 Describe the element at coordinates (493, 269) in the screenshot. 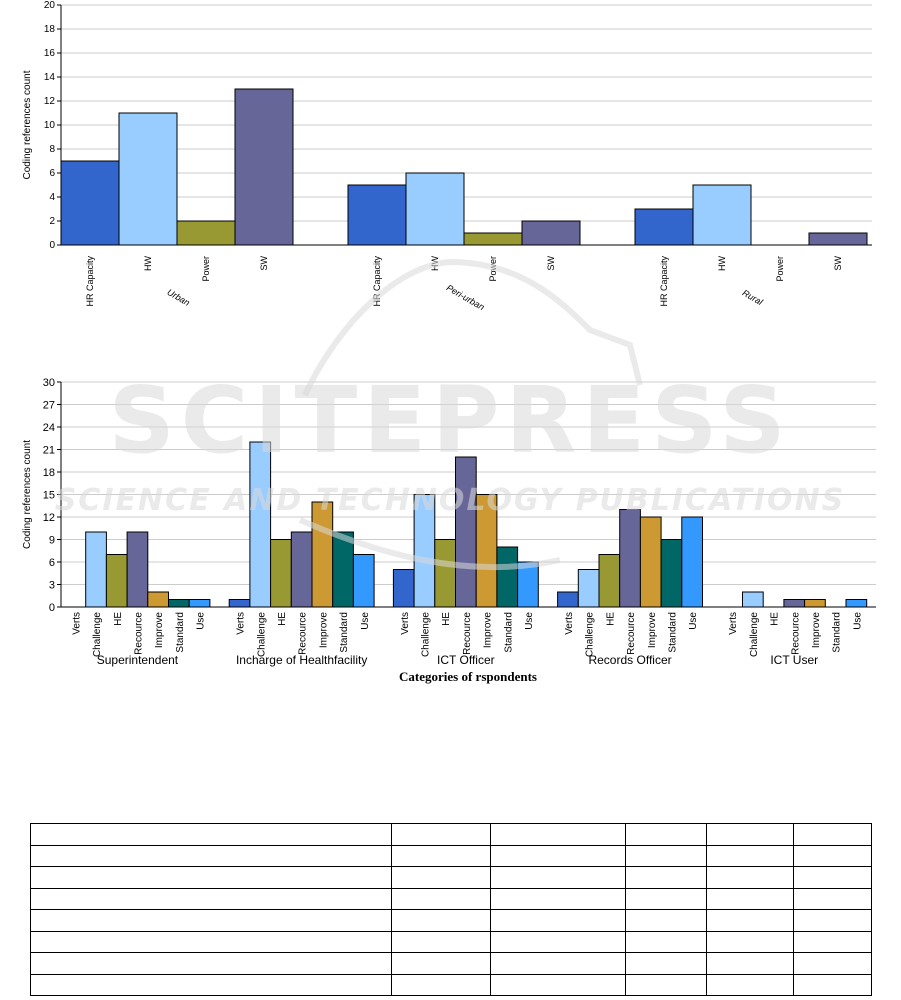

I see `x-tick-label: Power` at that location.